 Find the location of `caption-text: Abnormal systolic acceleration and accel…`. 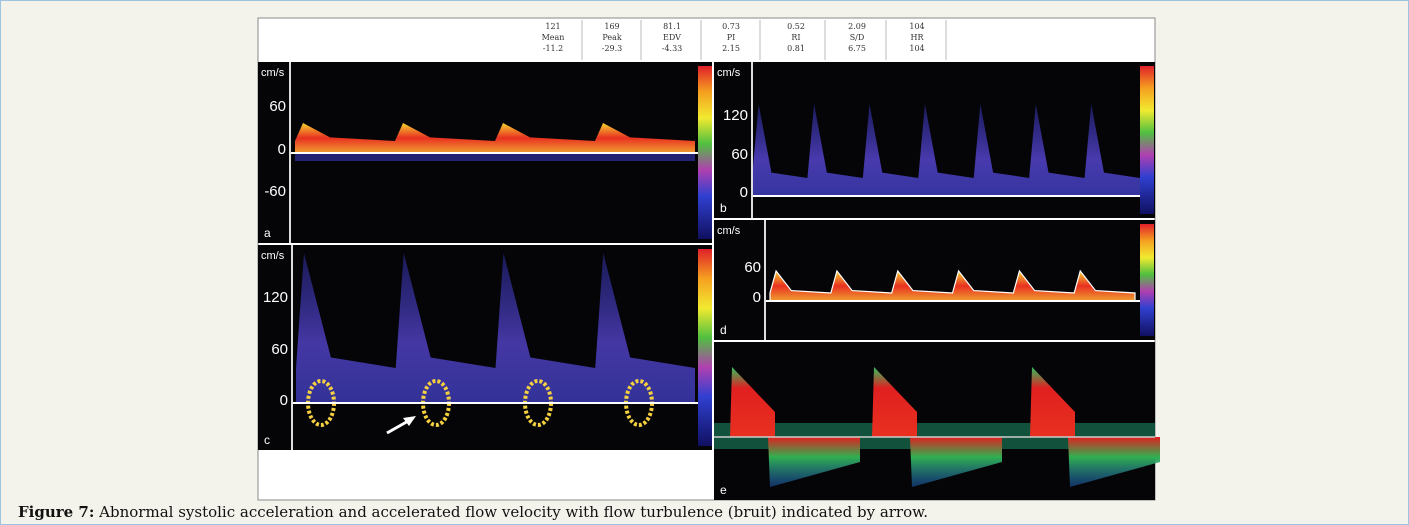

caption-text: Abnormal systolic acceleration and accel… is located at coordinates (513, 512).